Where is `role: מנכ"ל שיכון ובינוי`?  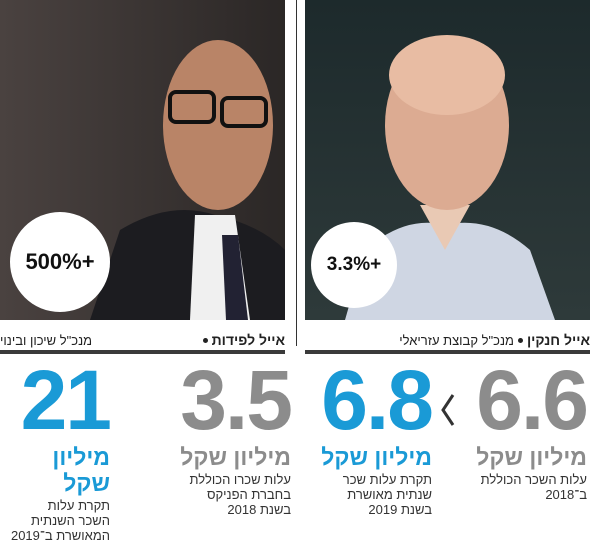 role: מנכ"ל שיכון ובינוי is located at coordinates (46, 340).